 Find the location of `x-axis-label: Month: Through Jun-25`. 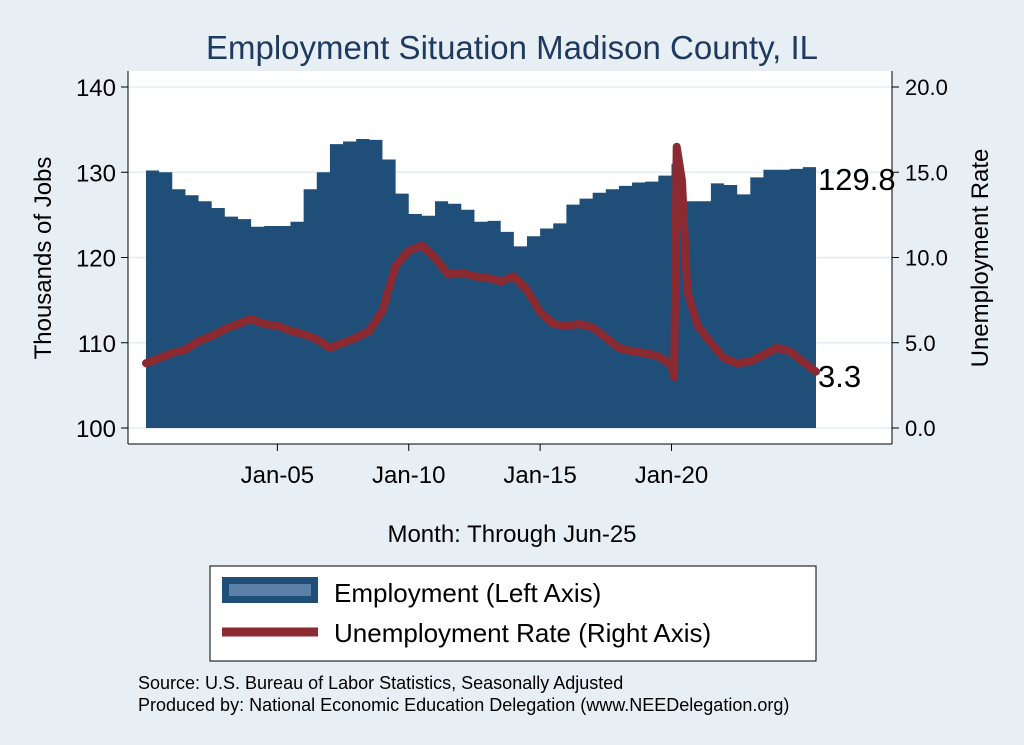

x-axis-label: Month: Through Jun-25 is located at coordinates (511, 534).